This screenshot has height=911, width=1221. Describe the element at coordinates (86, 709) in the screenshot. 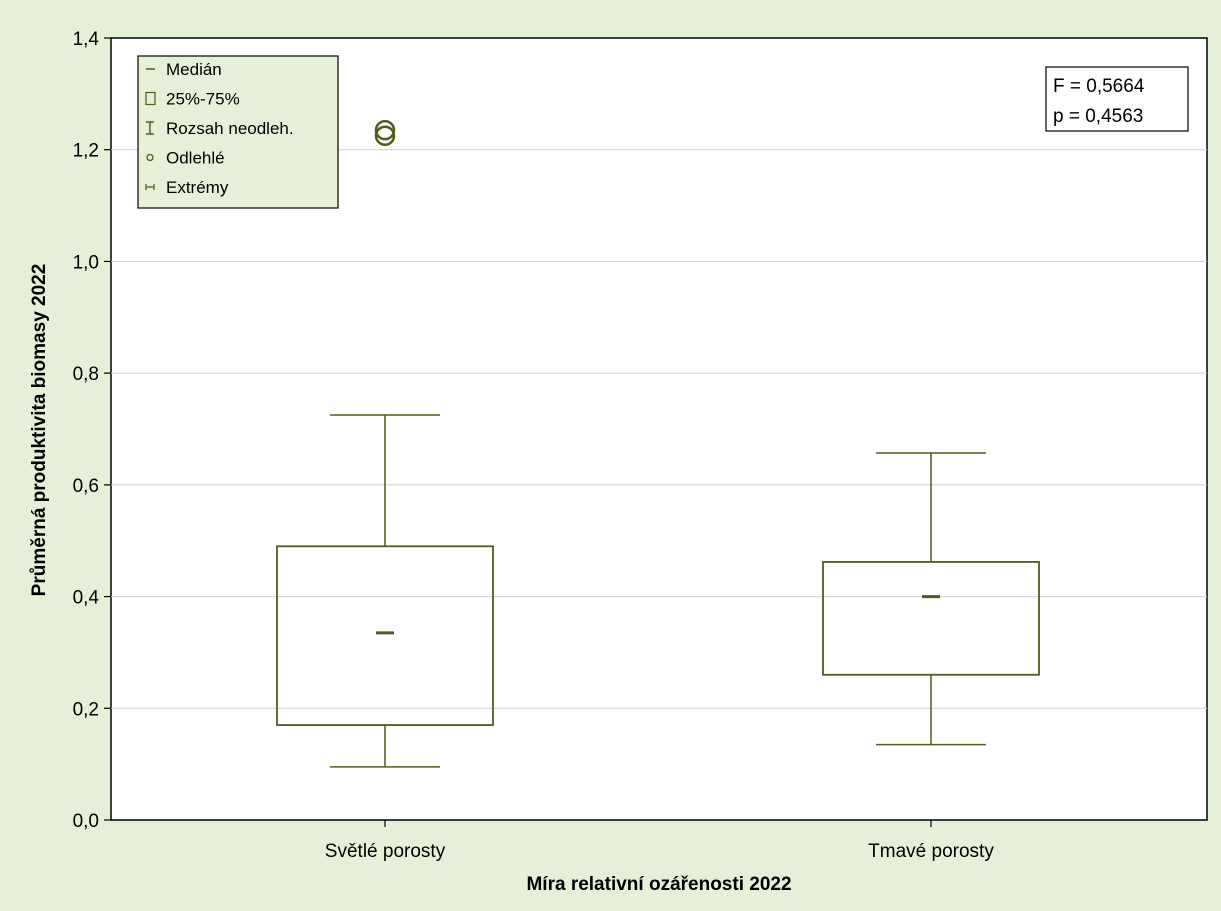

I see `y-tick-label: 0,2` at that location.